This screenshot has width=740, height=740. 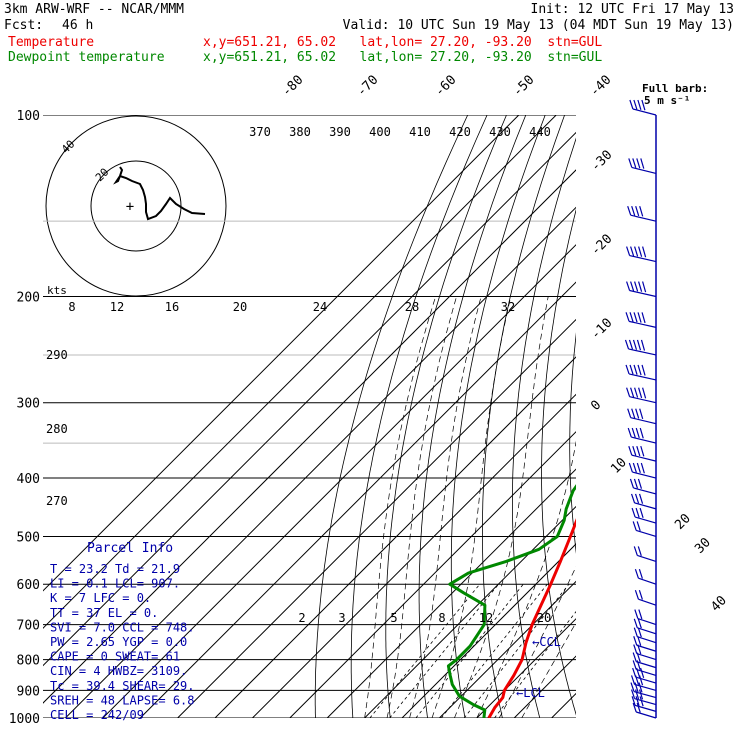 What do you see at coordinates (86, 57) in the screenshot?
I see `dewpoint-legend: Dewpoint temperature` at bounding box center [86, 57].